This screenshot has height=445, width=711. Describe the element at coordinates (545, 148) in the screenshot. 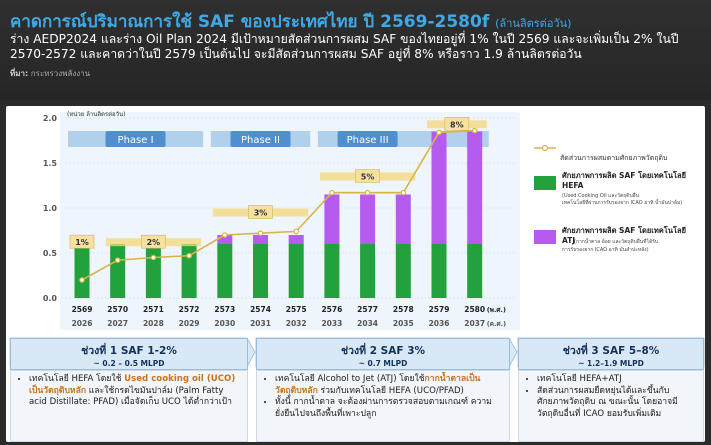

I see `legend-line-marker` at that location.